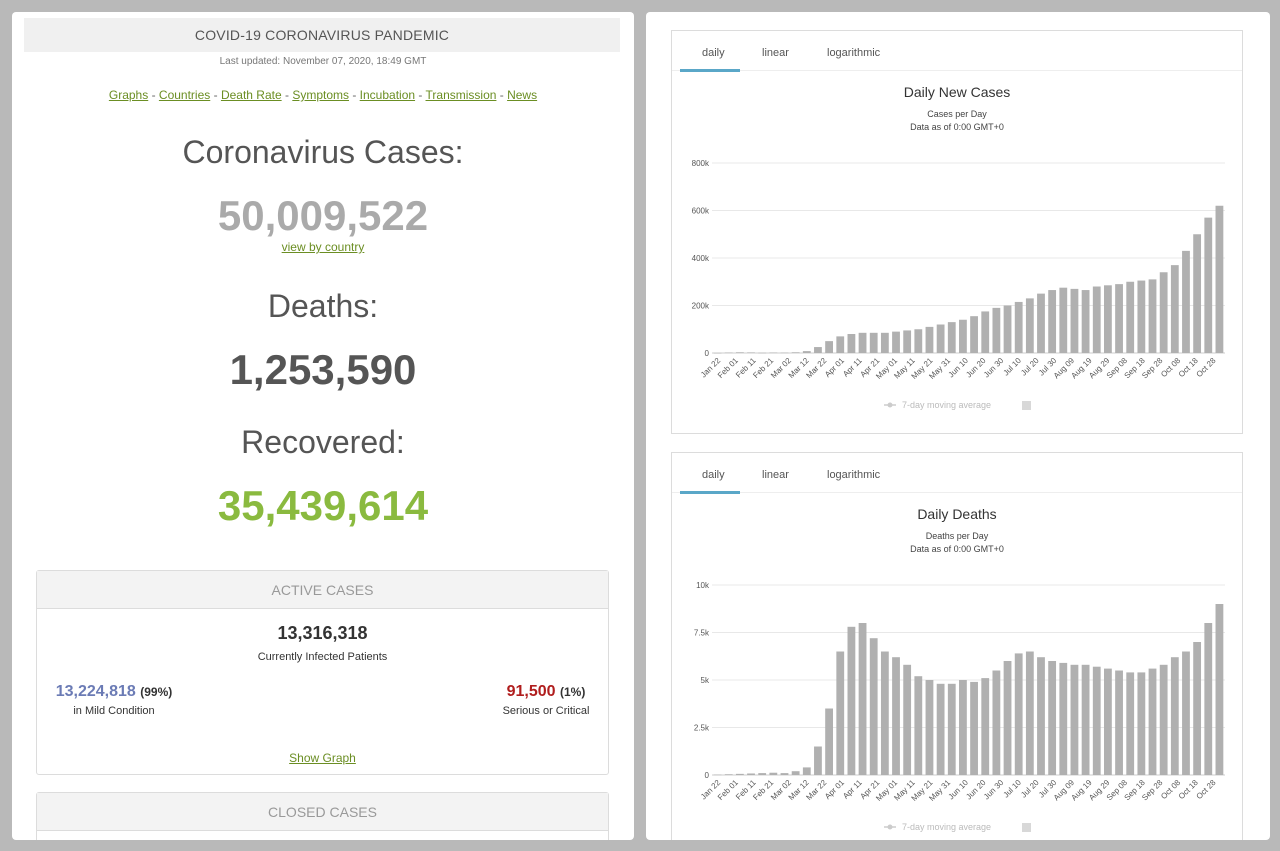  Describe the element at coordinates (323, 247) in the screenshot. I see `view-by-country-link: view by country` at that location.